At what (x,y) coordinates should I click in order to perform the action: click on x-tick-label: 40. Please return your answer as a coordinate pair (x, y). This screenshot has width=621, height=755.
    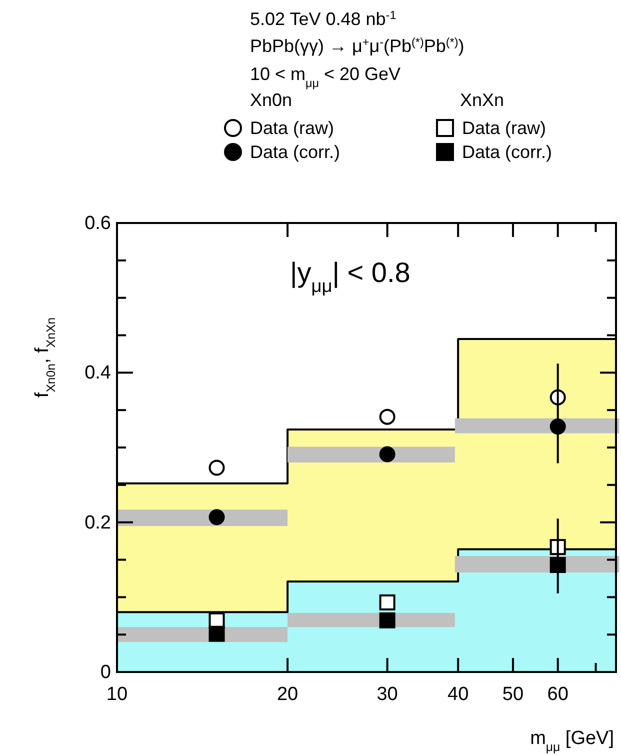
    Looking at the image, I should click on (458, 694).